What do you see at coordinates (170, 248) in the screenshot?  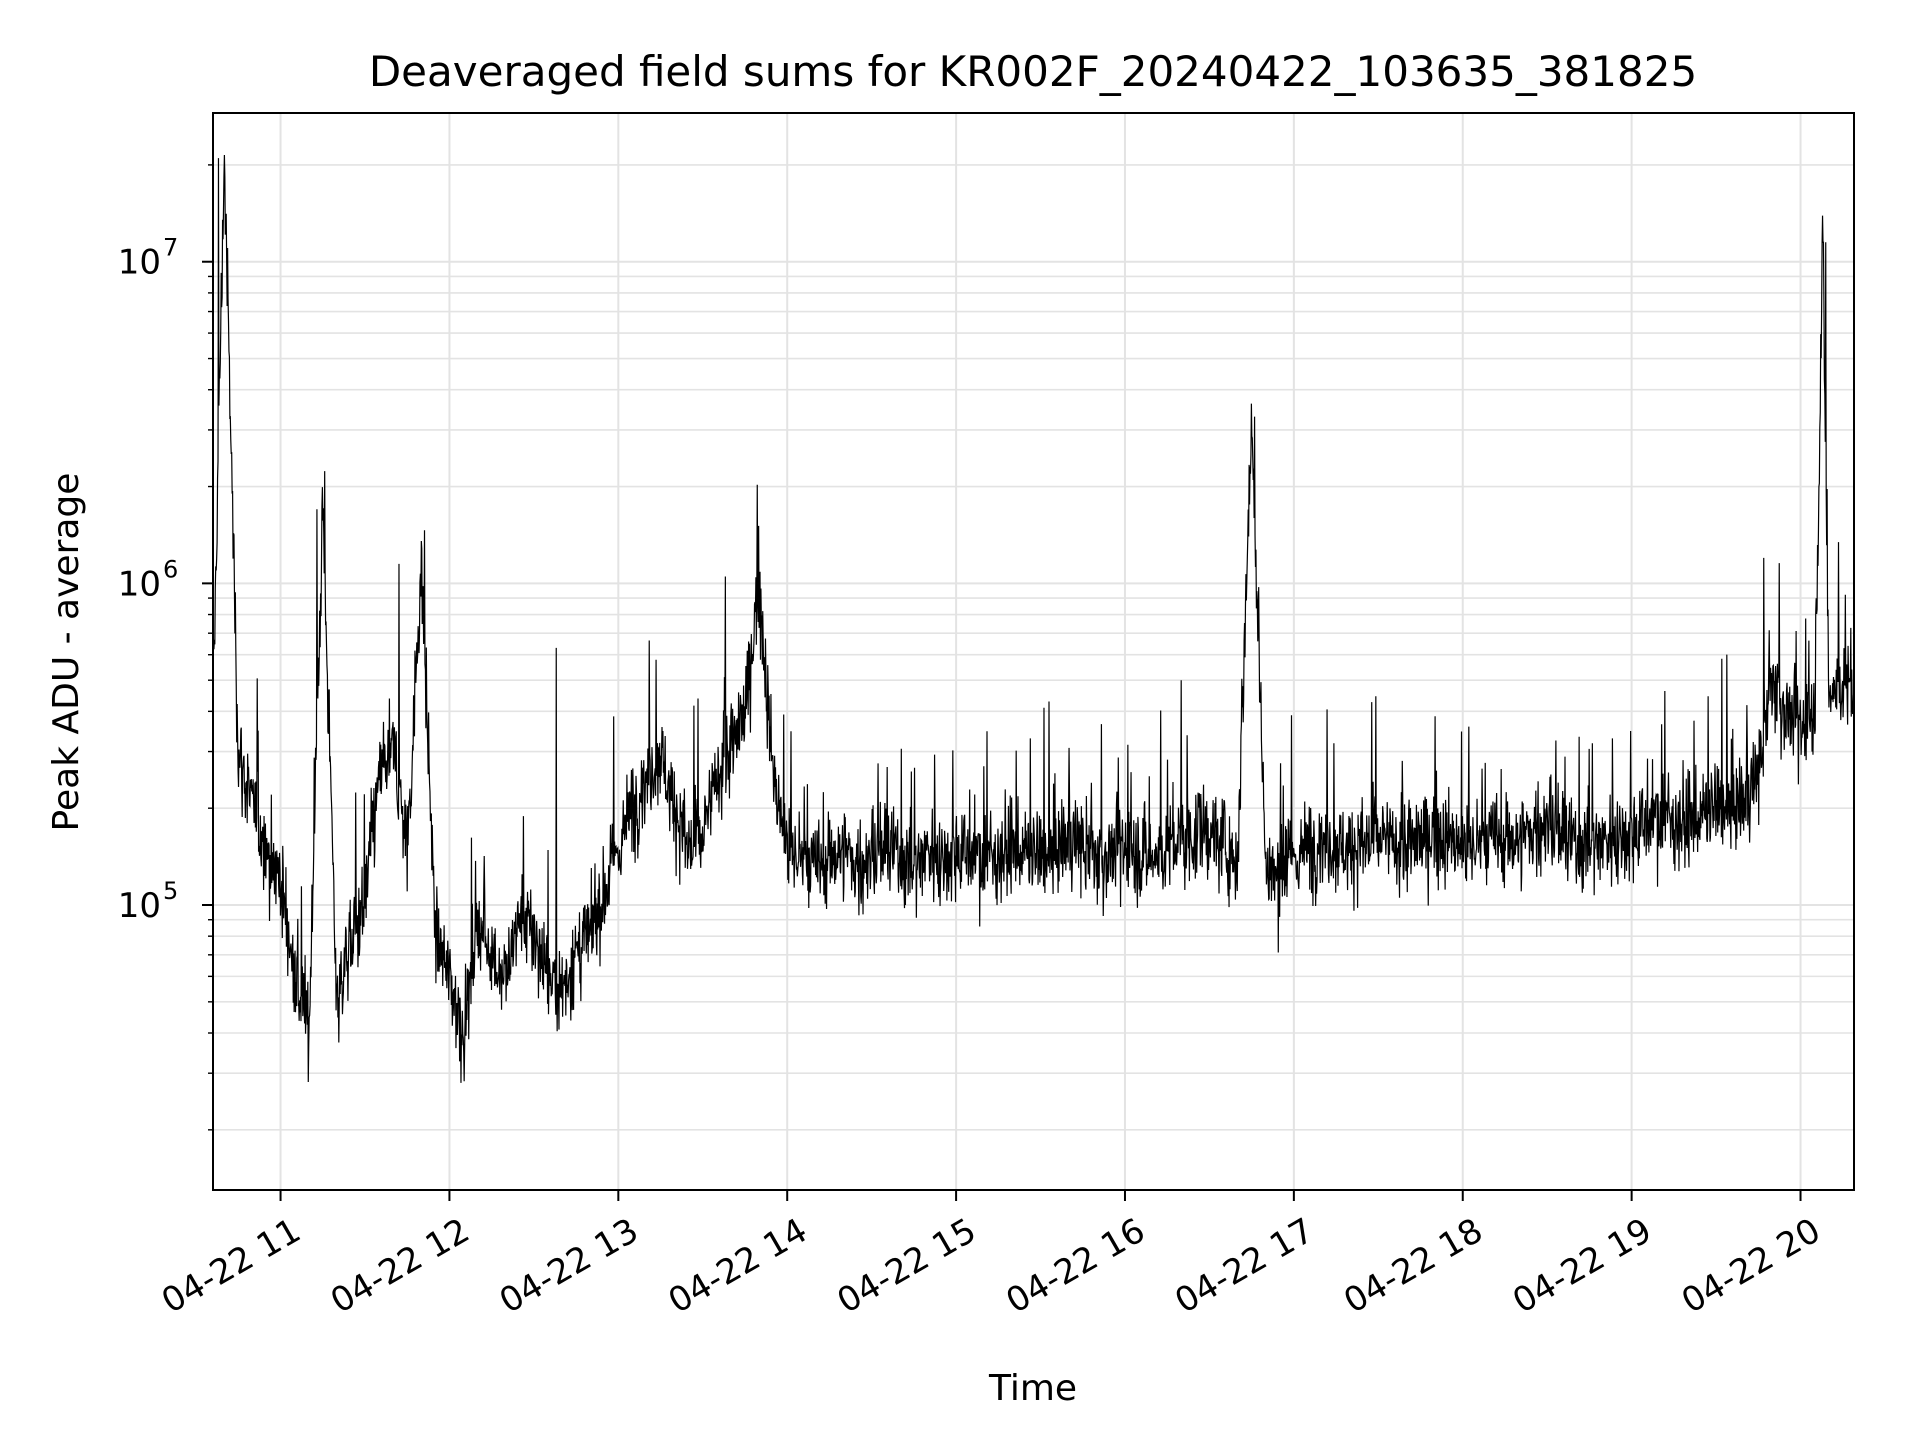 I see `y-tick-exponent: 7` at bounding box center [170, 248].